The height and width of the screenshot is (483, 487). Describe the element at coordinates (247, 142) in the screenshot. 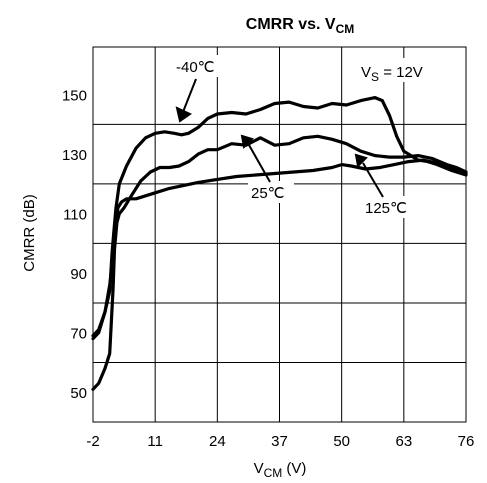

I see `arrow-25-head` at that location.